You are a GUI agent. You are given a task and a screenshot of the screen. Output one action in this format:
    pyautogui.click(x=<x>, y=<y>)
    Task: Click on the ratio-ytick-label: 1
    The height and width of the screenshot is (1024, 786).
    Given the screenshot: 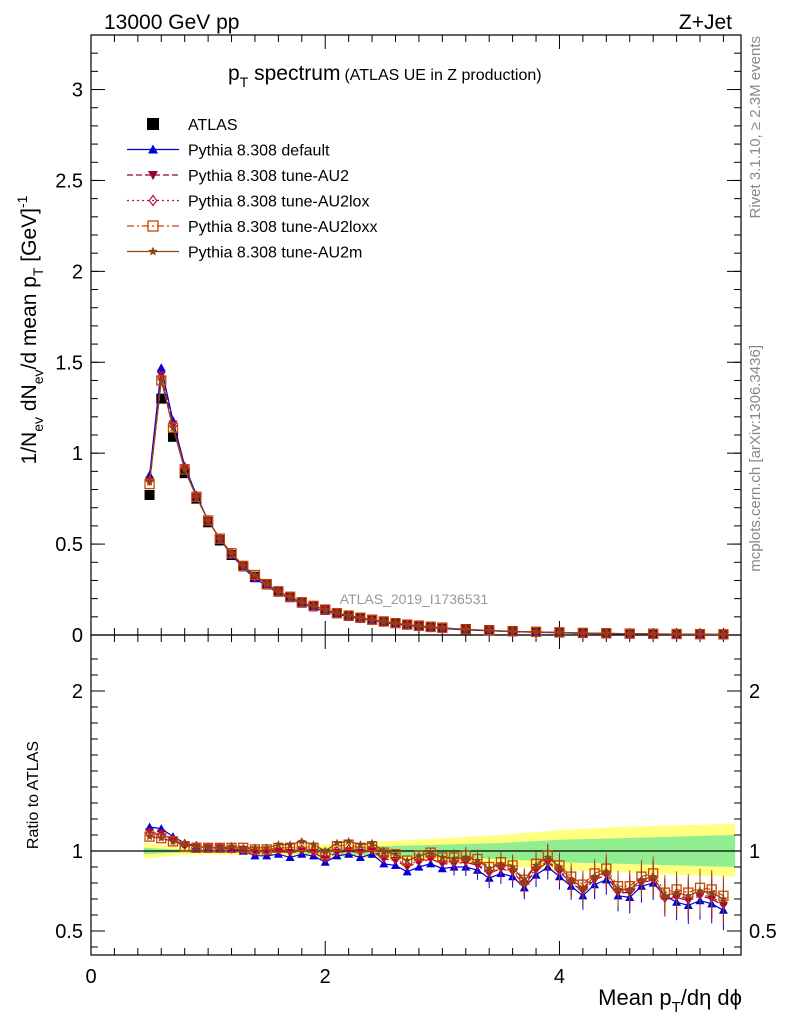 What is the action you would take?
    pyautogui.click(x=77, y=852)
    